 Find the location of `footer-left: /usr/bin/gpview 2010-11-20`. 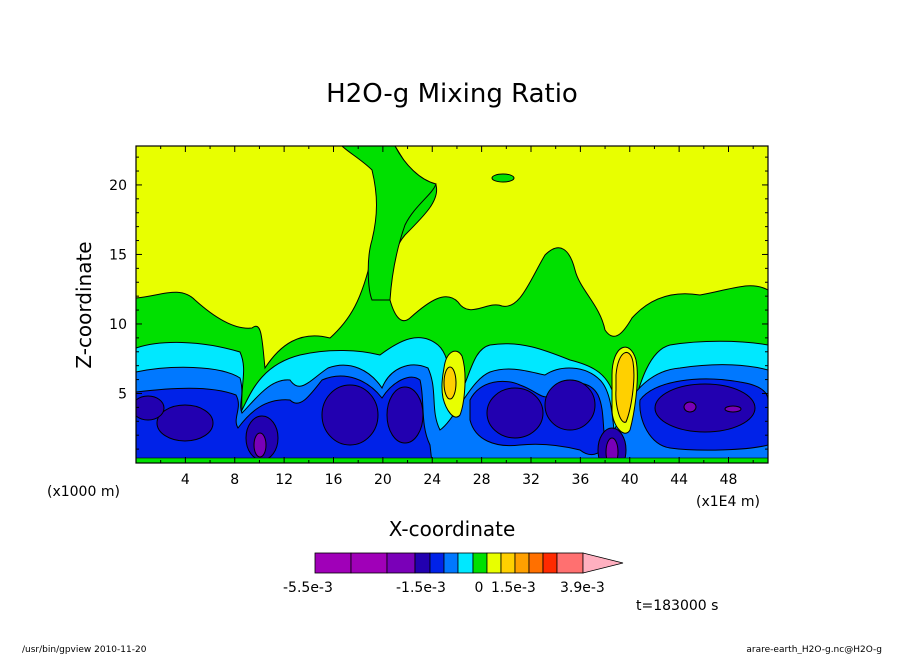

footer-left: /usr/bin/gpview 2010-11-20 is located at coordinates (84, 649).